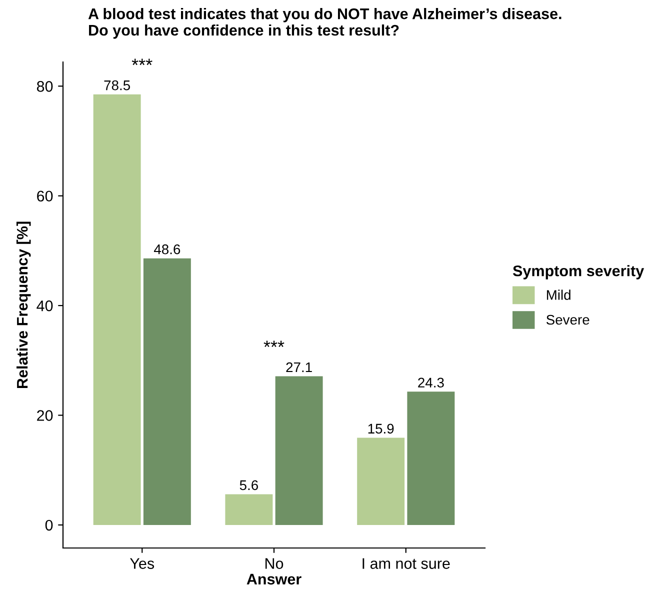 This screenshot has height=594, width=653. What do you see at coordinates (568, 319) in the screenshot?
I see `legend-label: Severe` at bounding box center [568, 319].